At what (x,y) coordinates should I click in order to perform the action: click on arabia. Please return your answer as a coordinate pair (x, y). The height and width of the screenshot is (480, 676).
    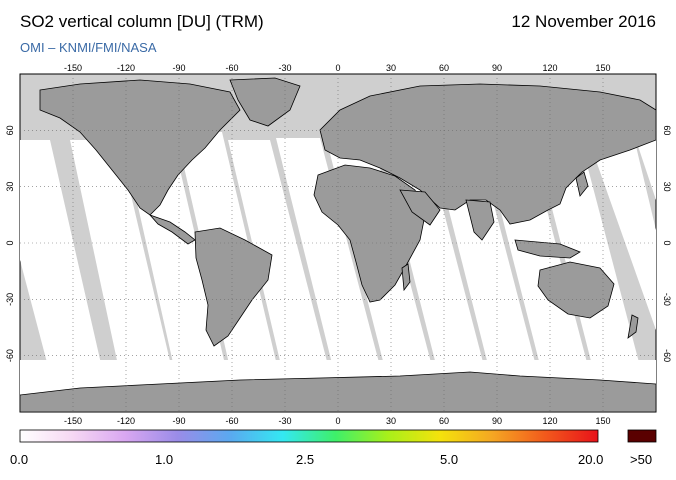
    Looking at the image, I should click on (420, 207).